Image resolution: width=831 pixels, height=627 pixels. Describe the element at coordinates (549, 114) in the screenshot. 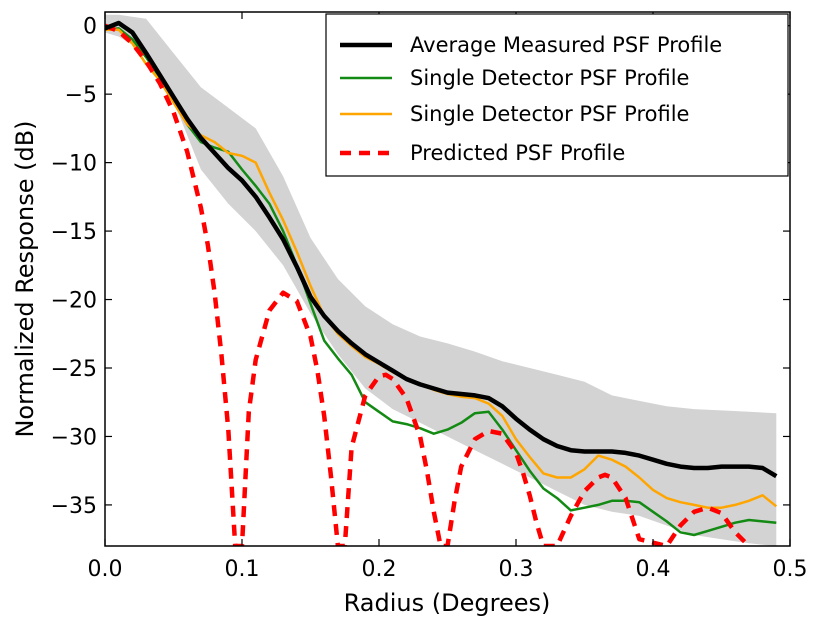

I see `legend-label-2: Single Detector PSF Profile` at that location.